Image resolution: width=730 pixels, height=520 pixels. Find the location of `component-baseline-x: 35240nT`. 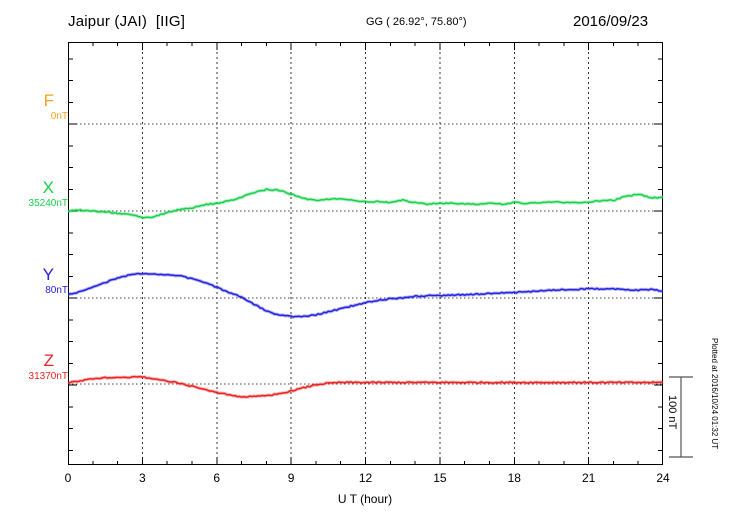

component-baseline-x: 35240nT is located at coordinates (48, 203).